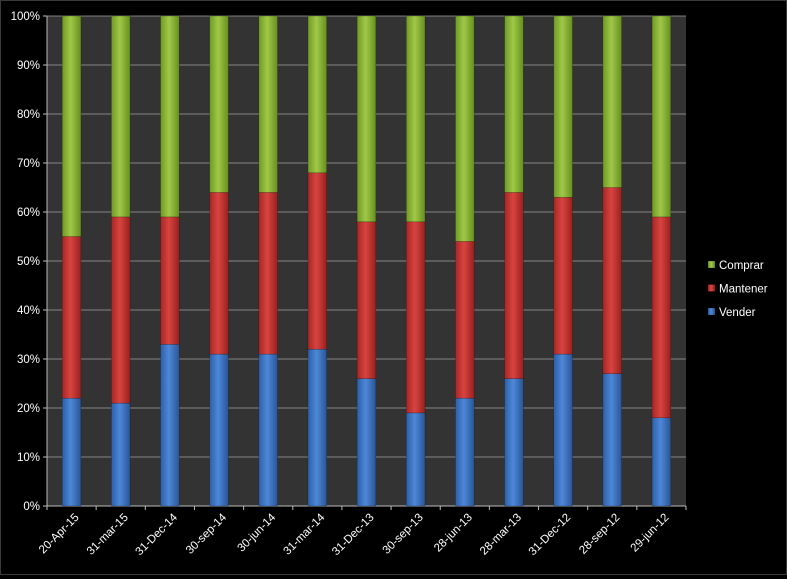 This screenshot has width=787, height=579. Describe the element at coordinates (599, 534) in the screenshot. I see `x-tick-label: 28-sep-12` at that location.